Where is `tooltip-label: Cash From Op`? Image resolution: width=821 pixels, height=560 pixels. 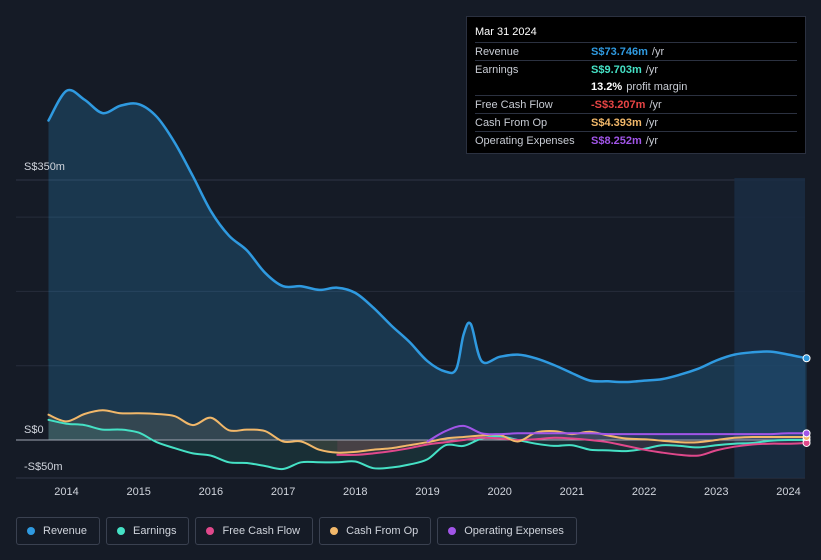 tooltip-label: Cash From Op is located at coordinates (511, 122).